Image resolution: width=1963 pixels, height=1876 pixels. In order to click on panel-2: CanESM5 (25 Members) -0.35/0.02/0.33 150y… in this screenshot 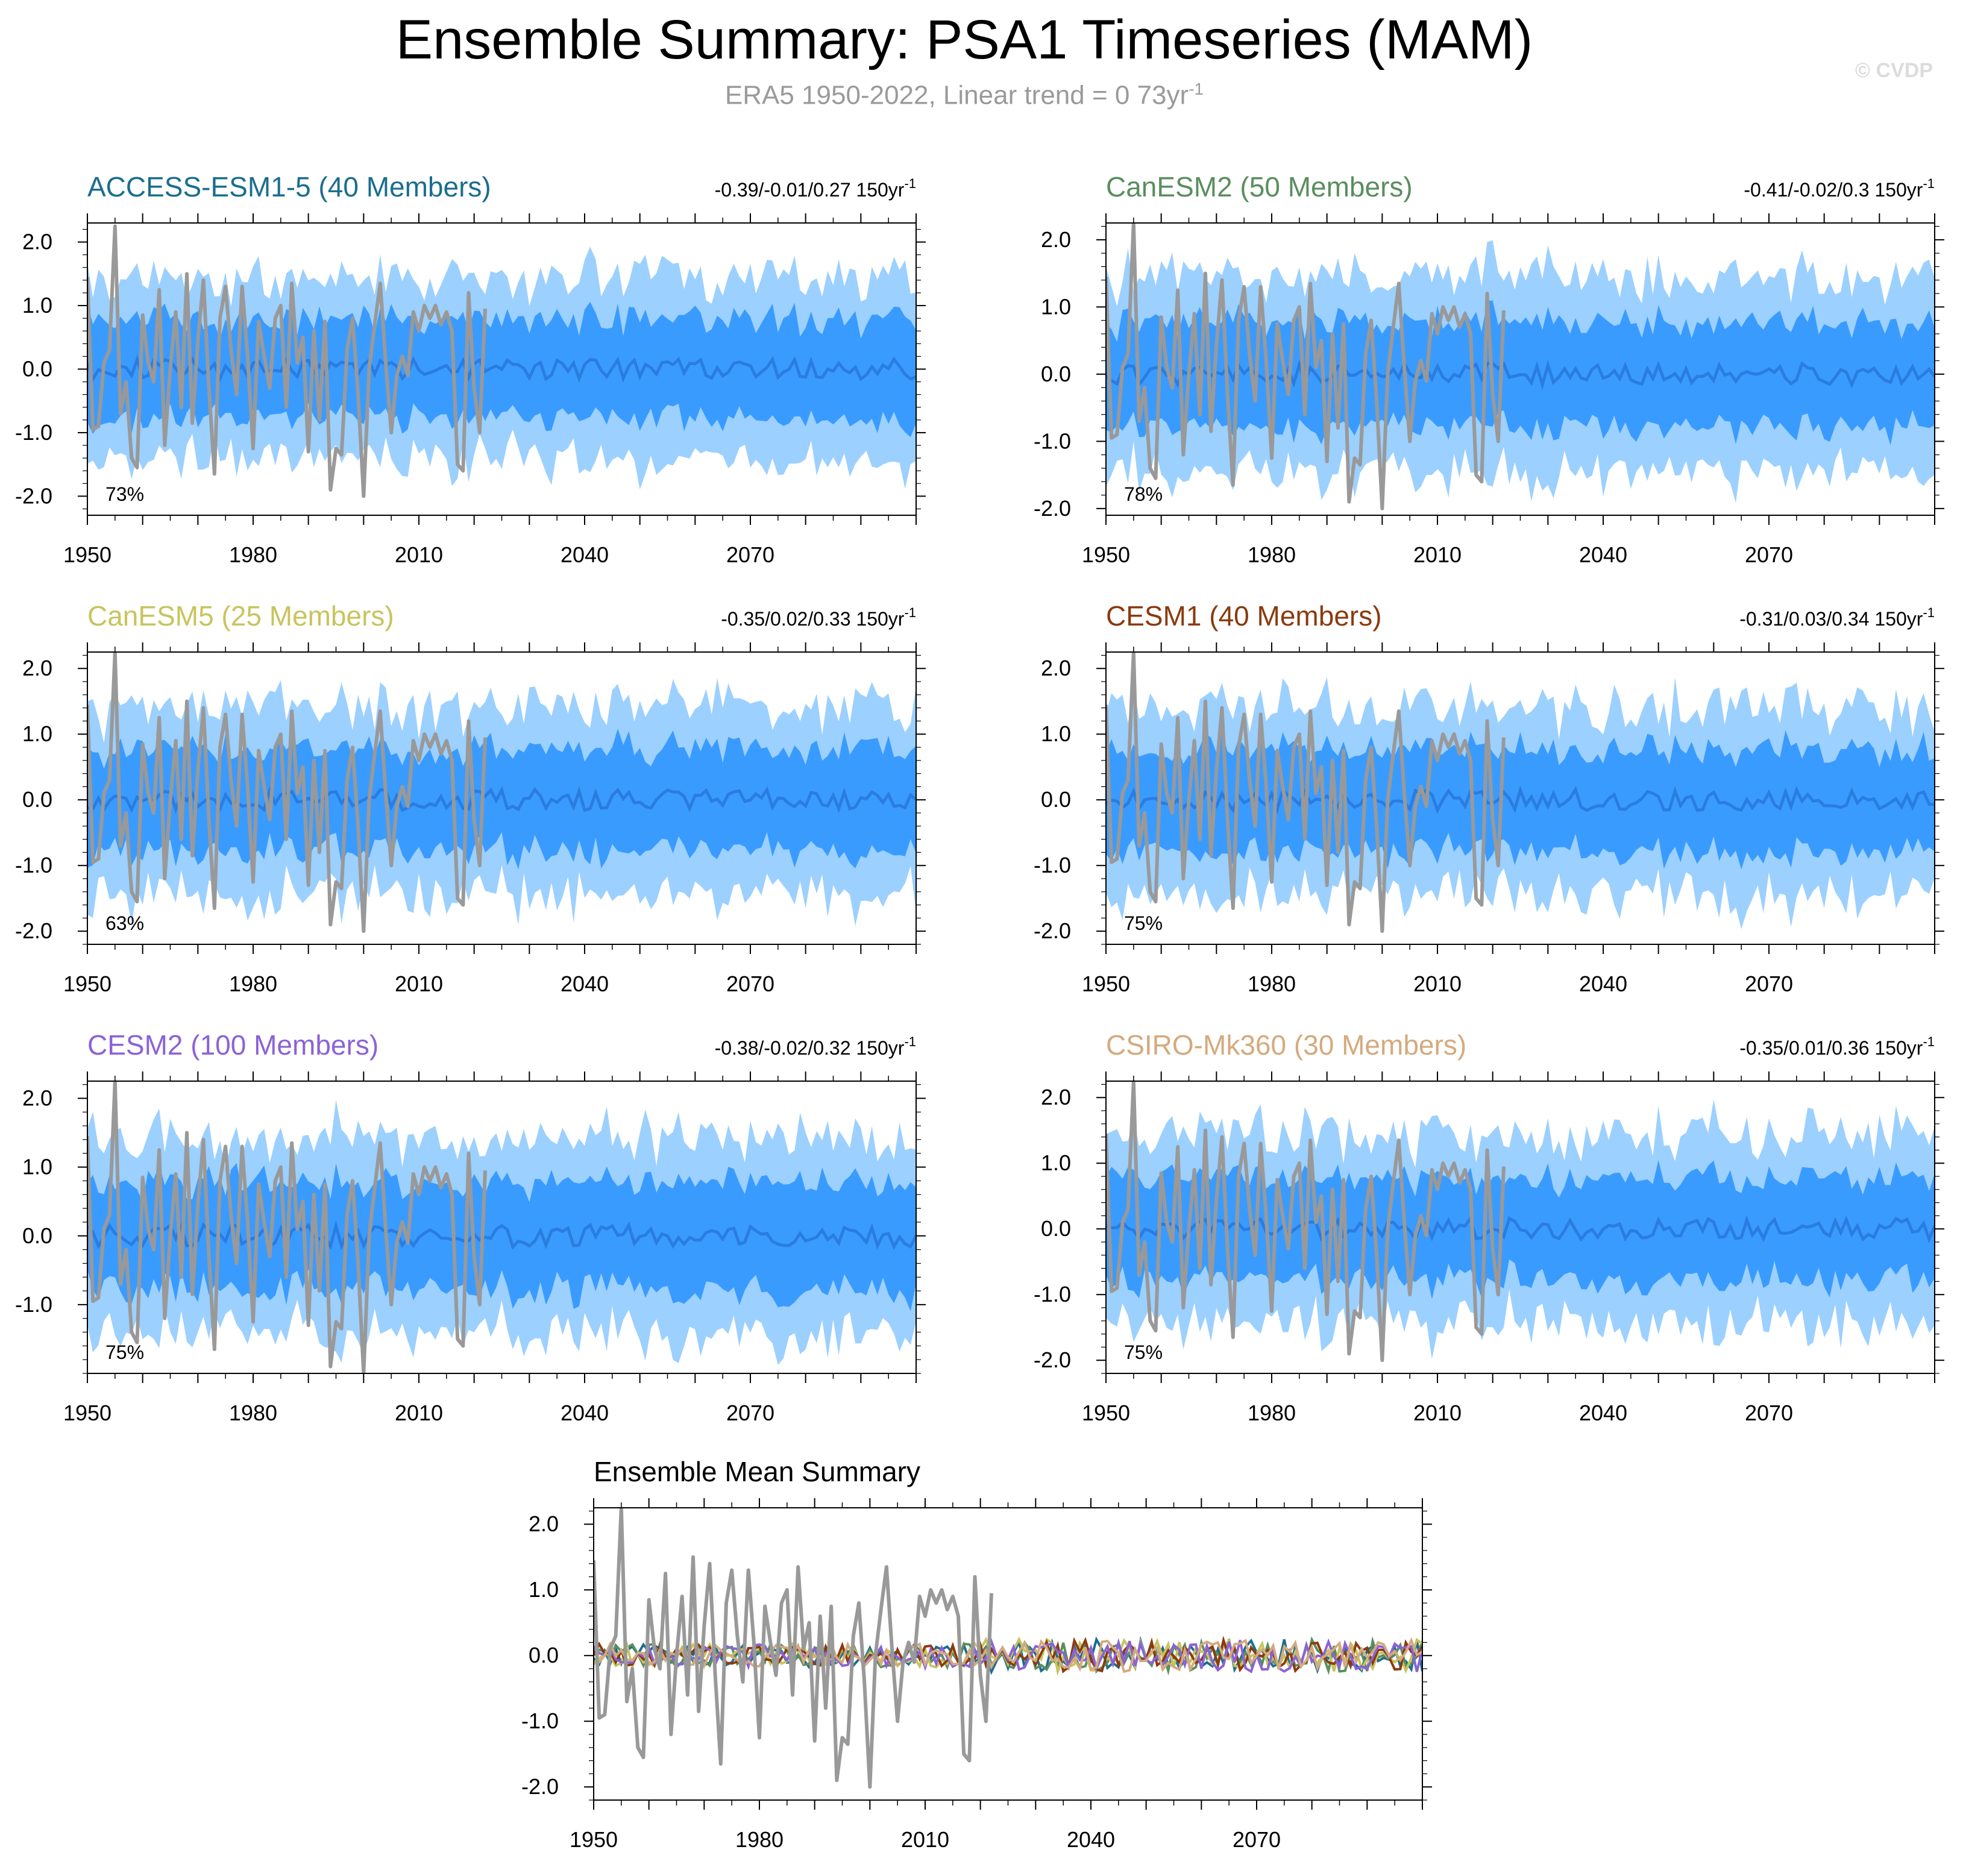, I will do `click(470, 798)`.